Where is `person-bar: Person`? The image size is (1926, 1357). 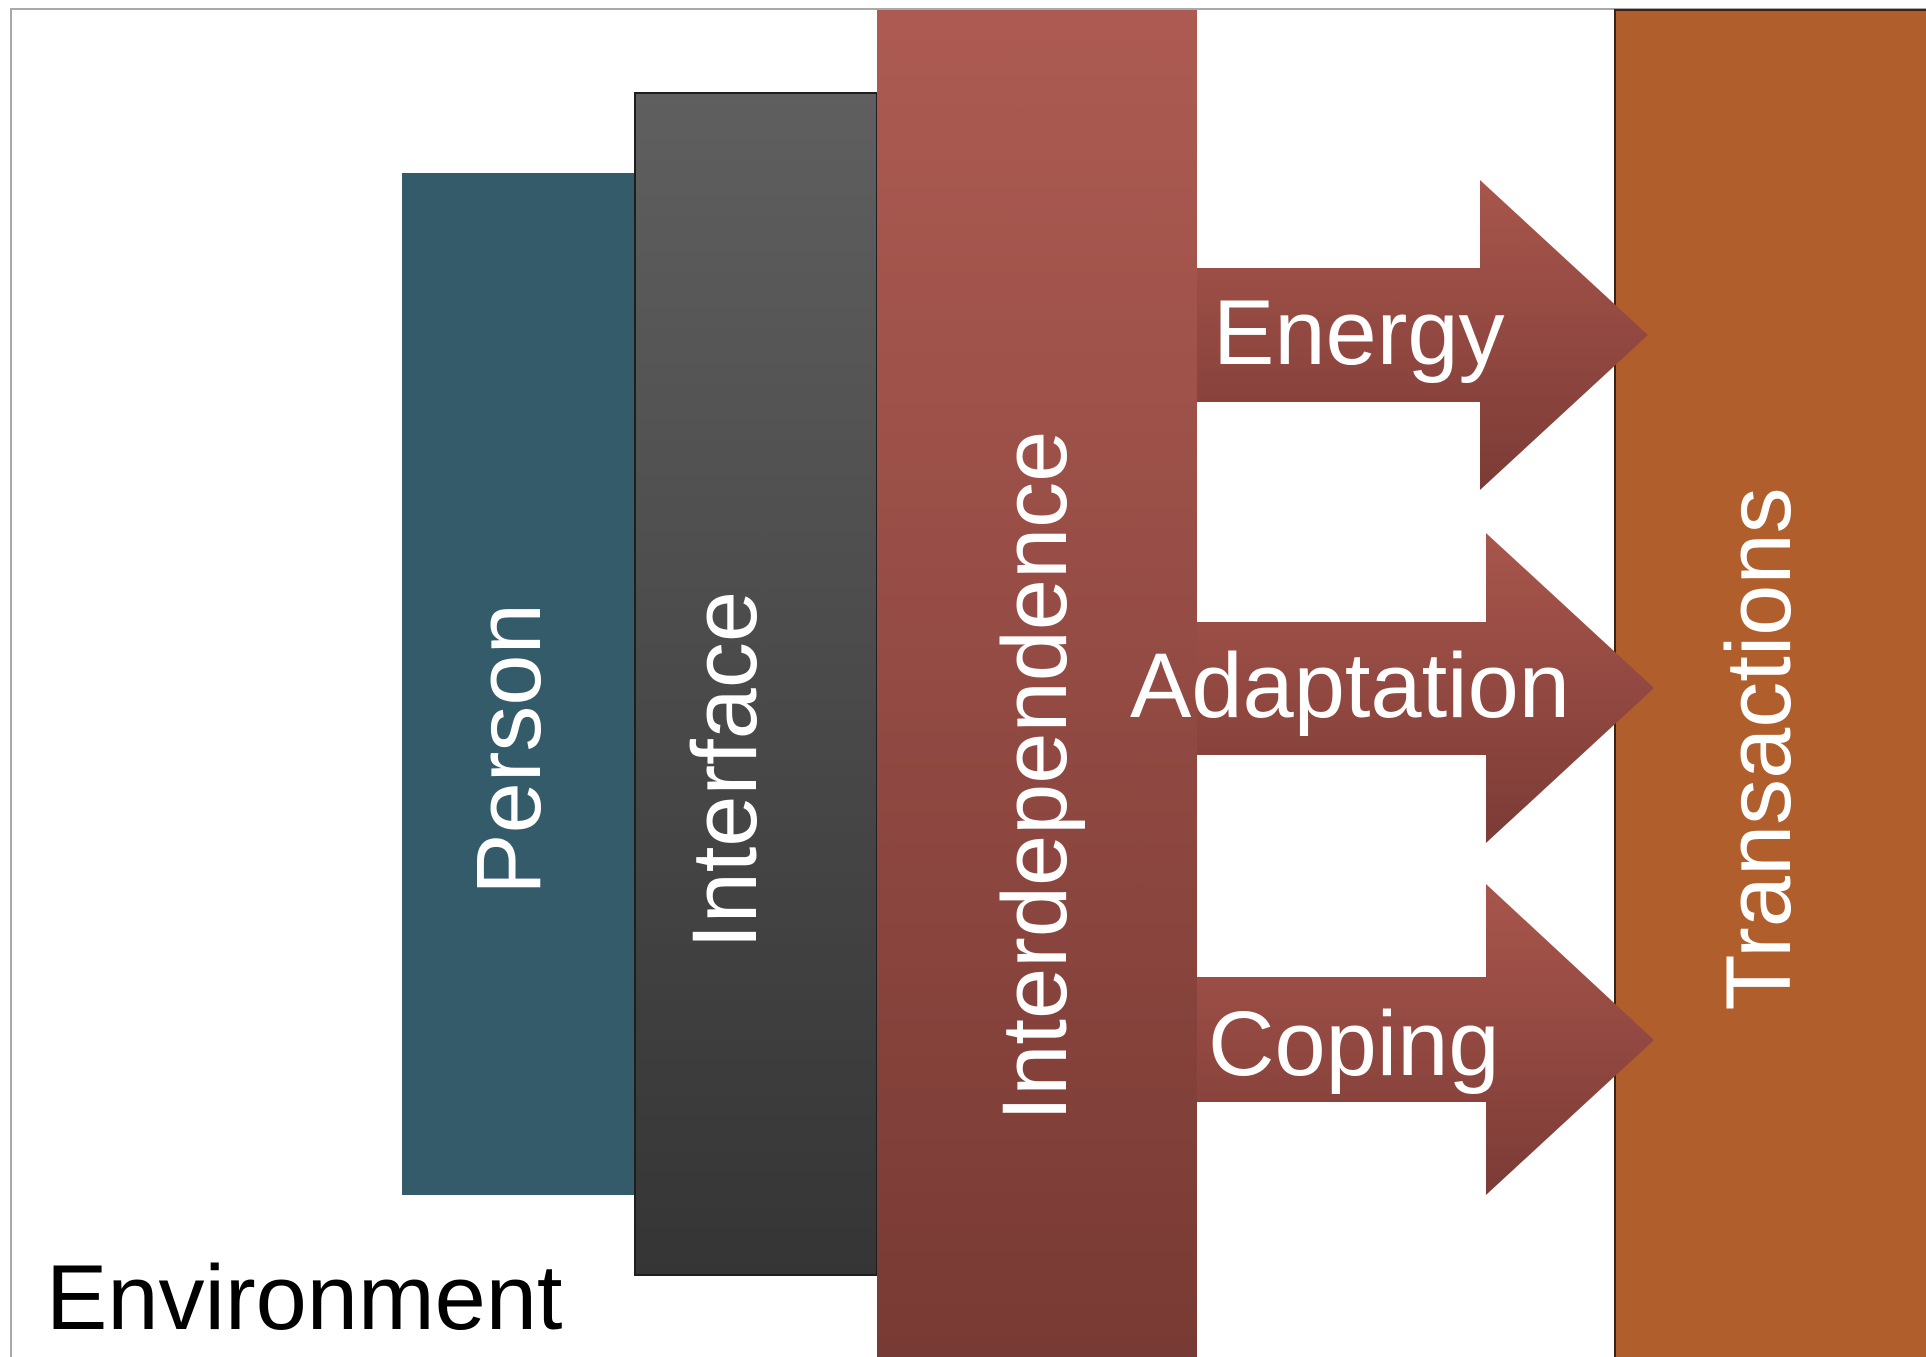
person-bar: Person is located at coordinates (518, 684).